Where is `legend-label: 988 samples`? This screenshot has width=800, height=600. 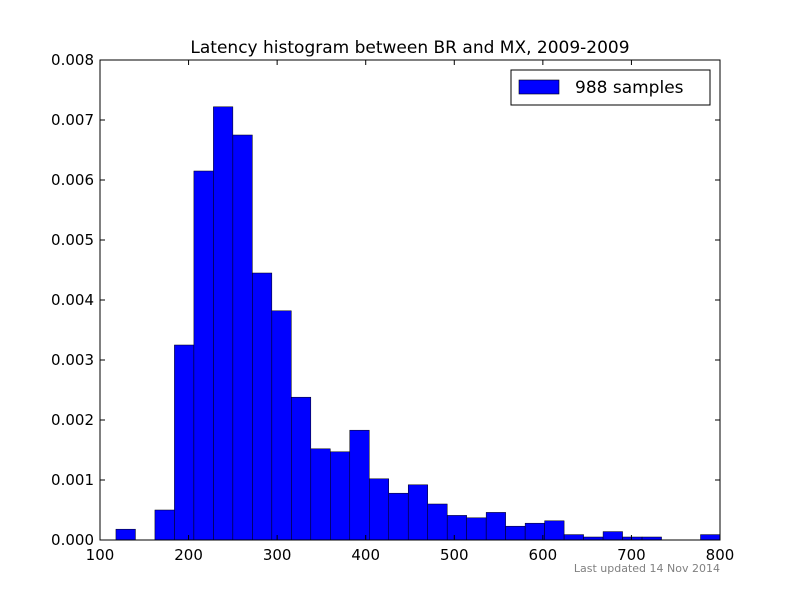
legend-label: 988 samples is located at coordinates (629, 88).